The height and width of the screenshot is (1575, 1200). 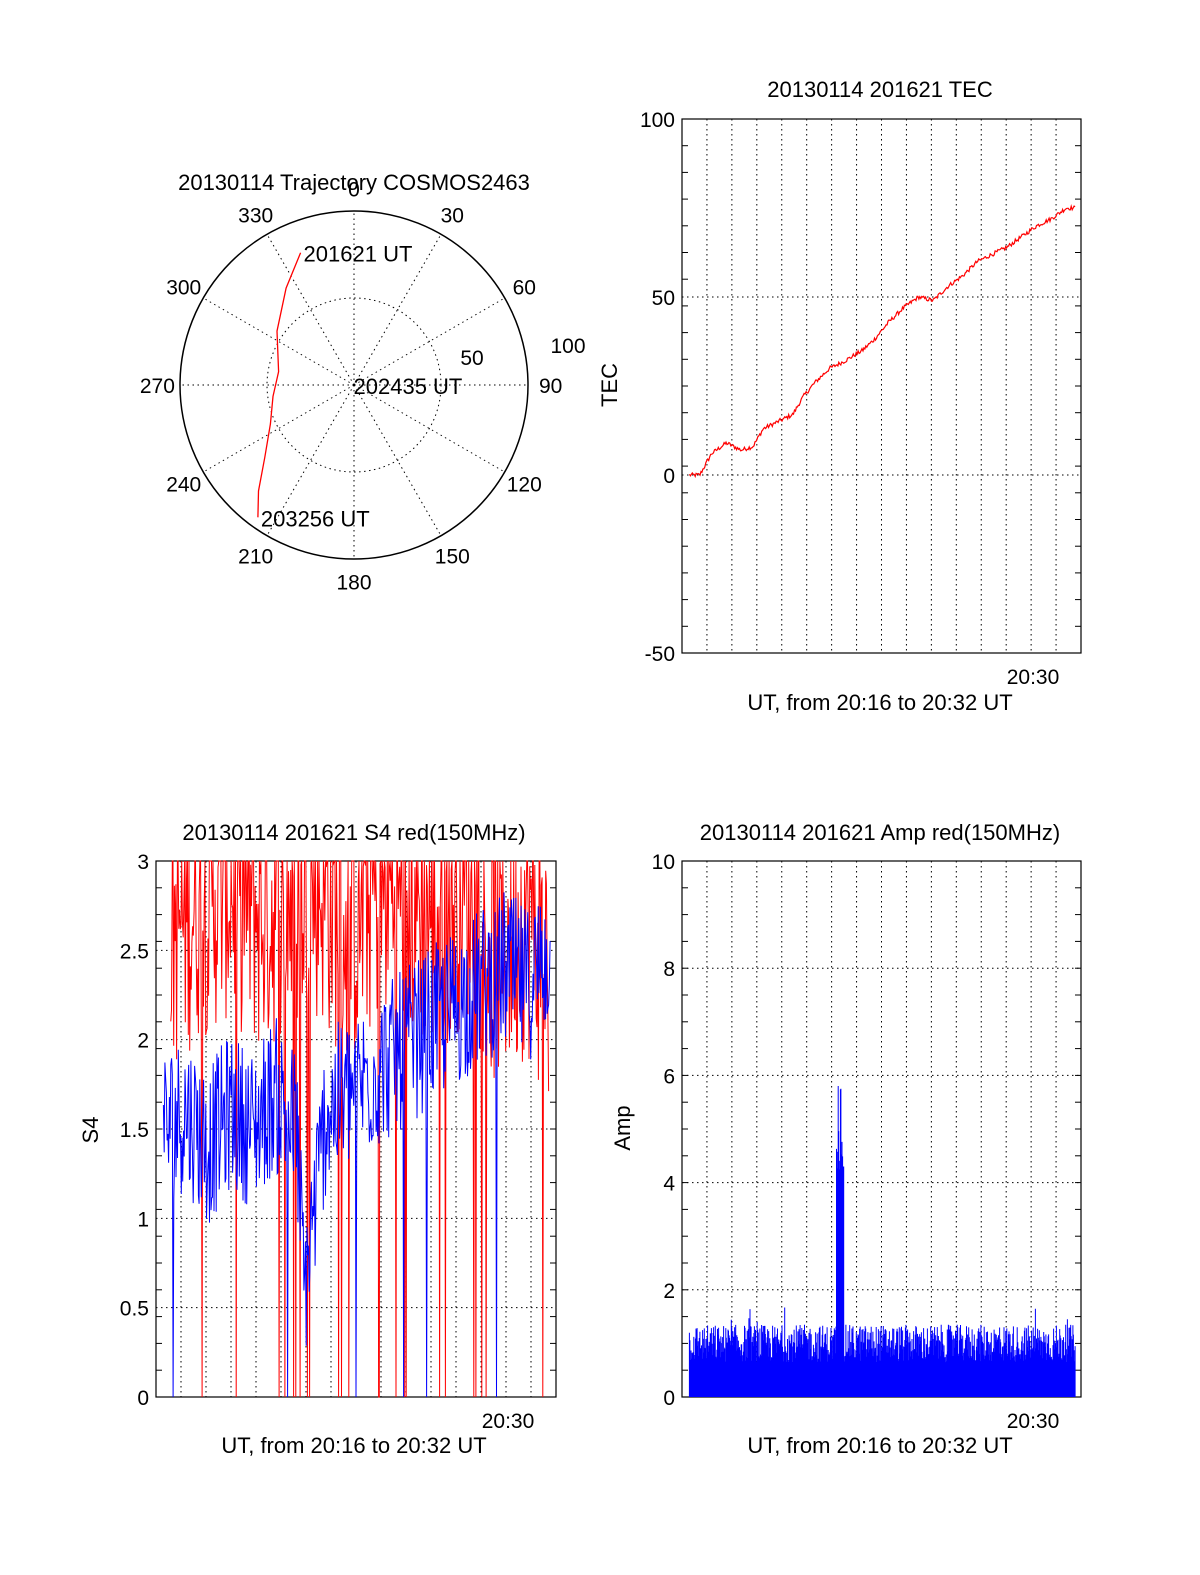 I want to click on tec-series, so click(x=882, y=341).